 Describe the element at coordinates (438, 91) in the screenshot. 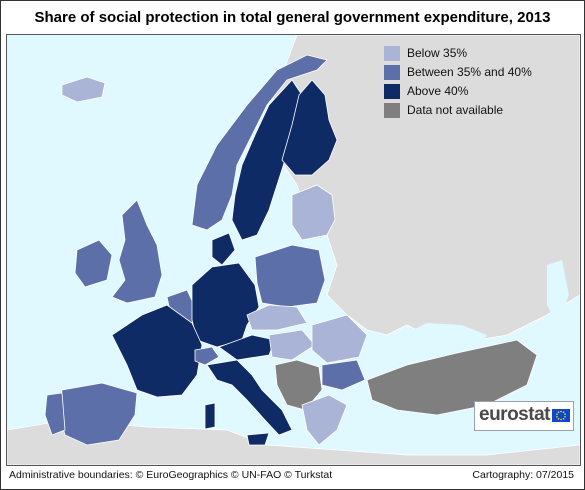

I see `legend-label: Above 40%` at that location.